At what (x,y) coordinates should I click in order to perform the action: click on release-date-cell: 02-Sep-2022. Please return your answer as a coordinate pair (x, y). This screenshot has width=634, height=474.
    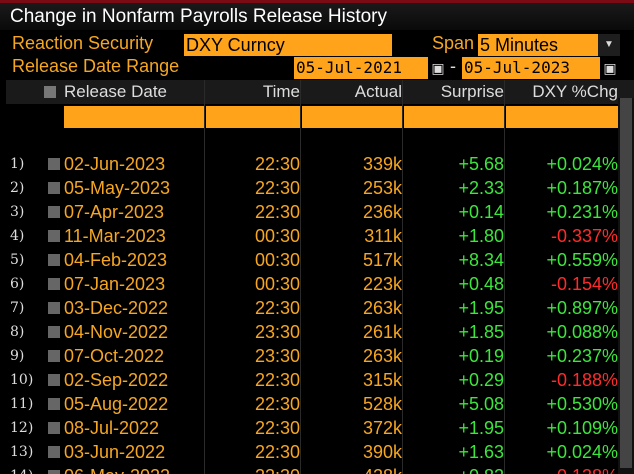
    Looking at the image, I should click on (116, 380).